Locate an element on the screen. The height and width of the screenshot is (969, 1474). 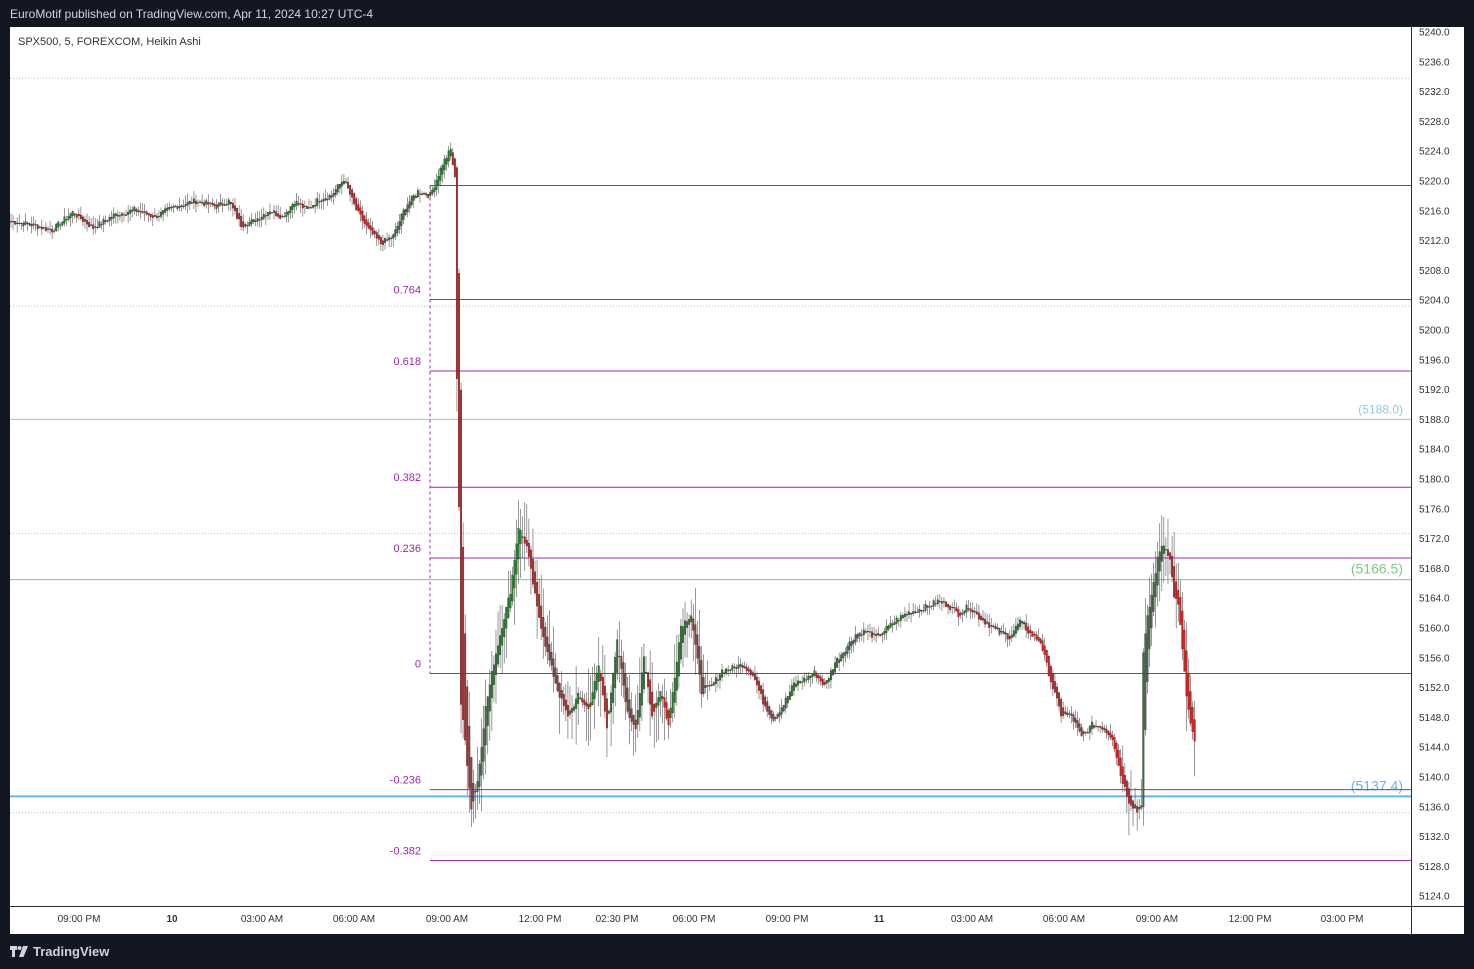
price-tick-label: 5136.0 is located at coordinates (1434, 807).